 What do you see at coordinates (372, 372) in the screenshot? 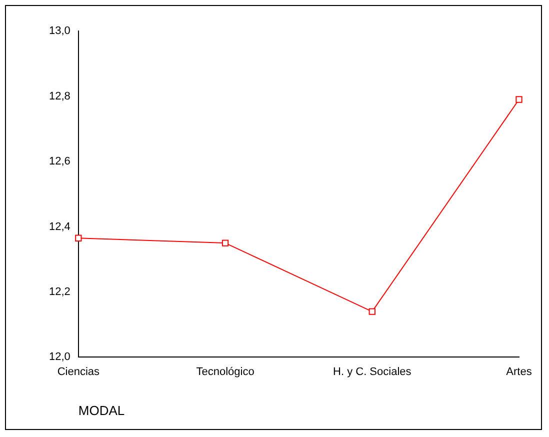
I see `x-tick-label: H. y C. Sociales` at bounding box center [372, 372].